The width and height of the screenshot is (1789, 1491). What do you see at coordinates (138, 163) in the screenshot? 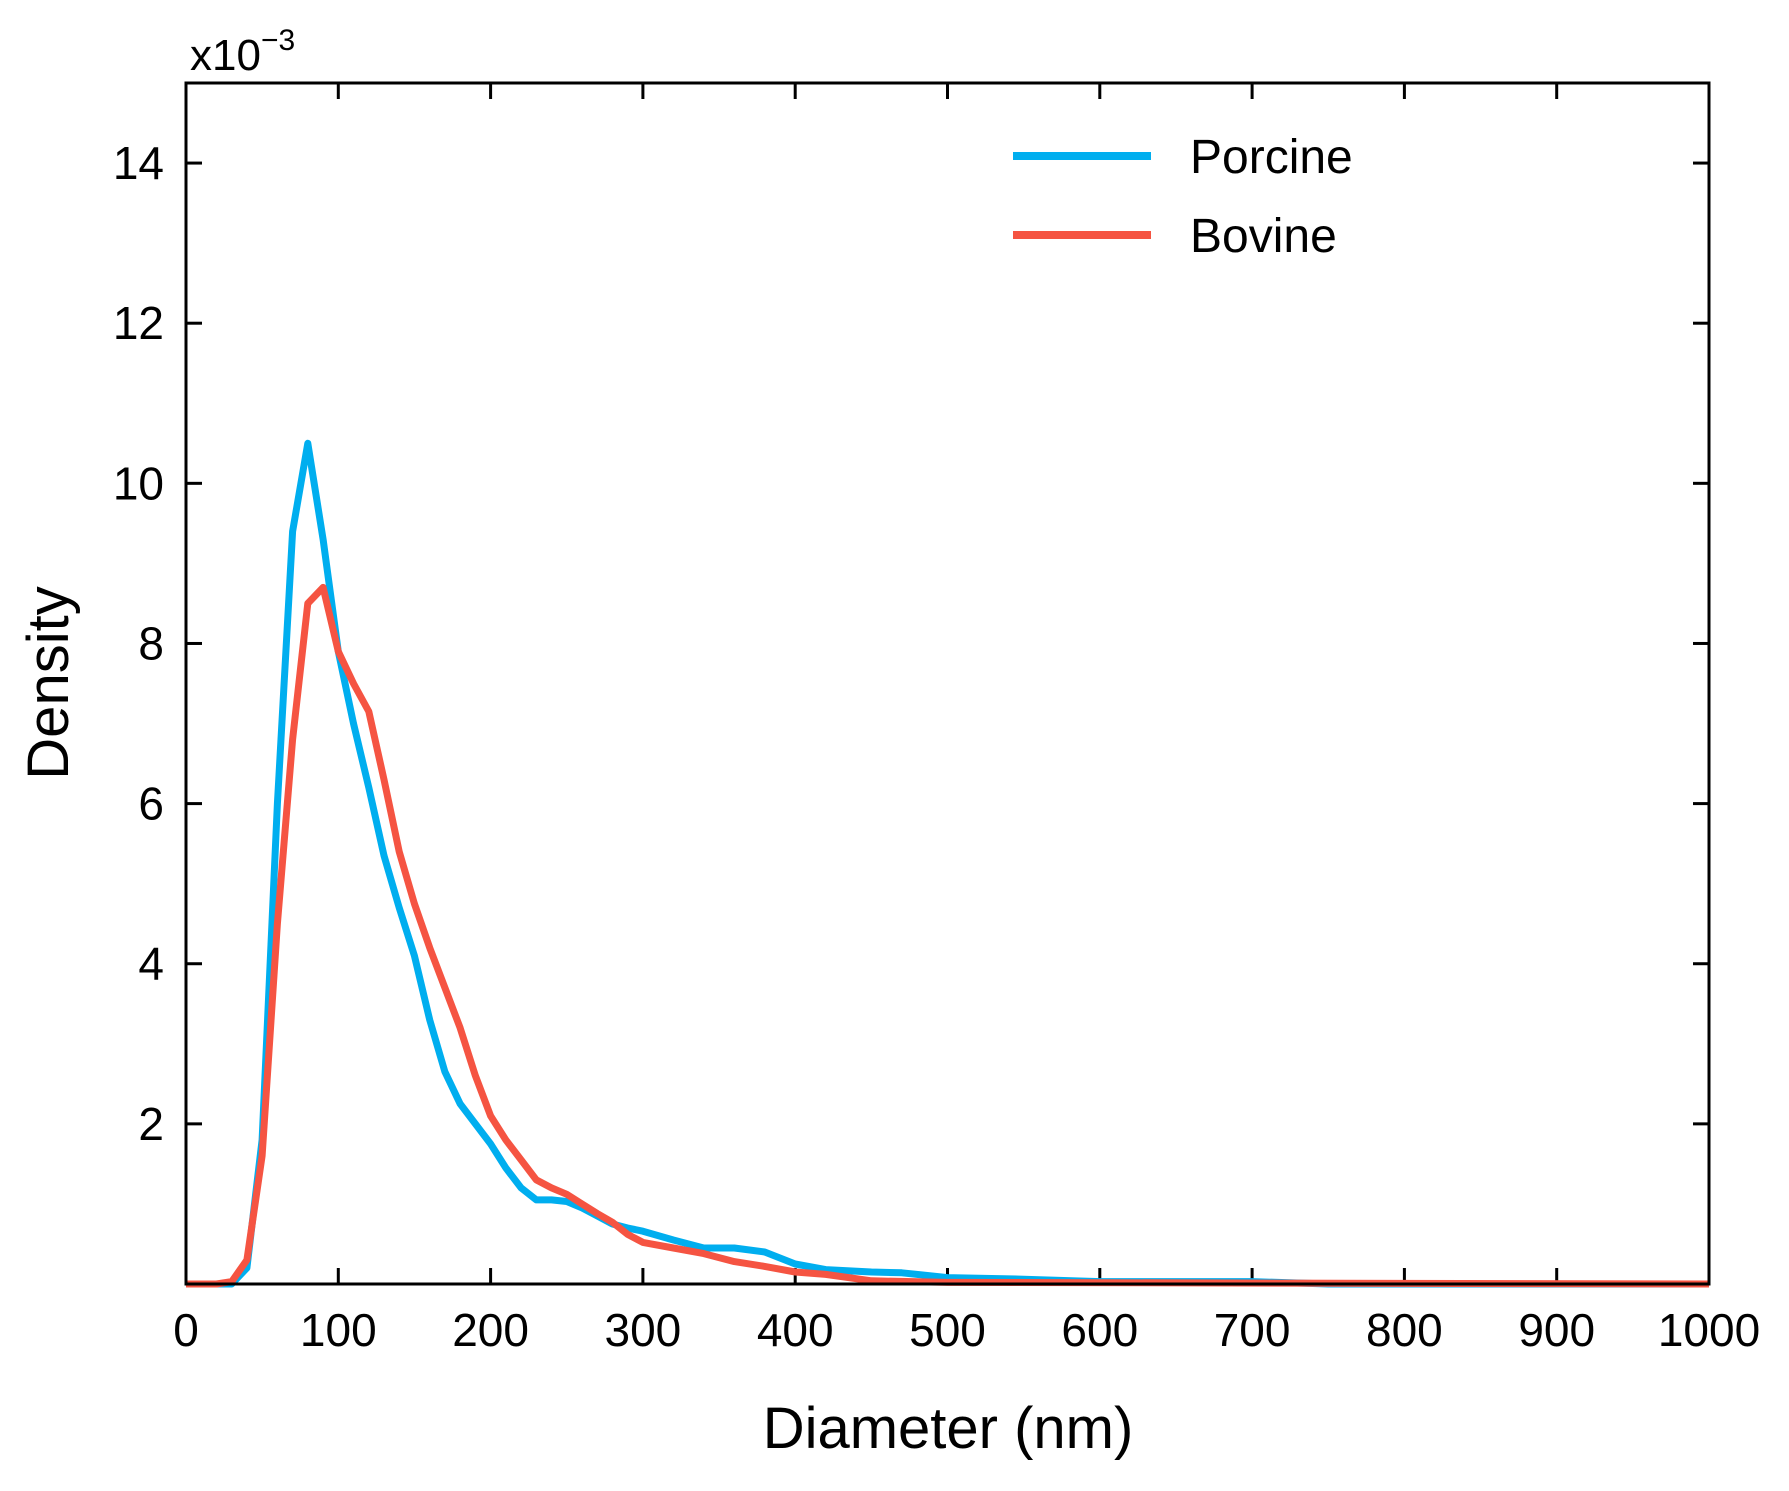
I see `y-tick-label: 14` at bounding box center [138, 163].